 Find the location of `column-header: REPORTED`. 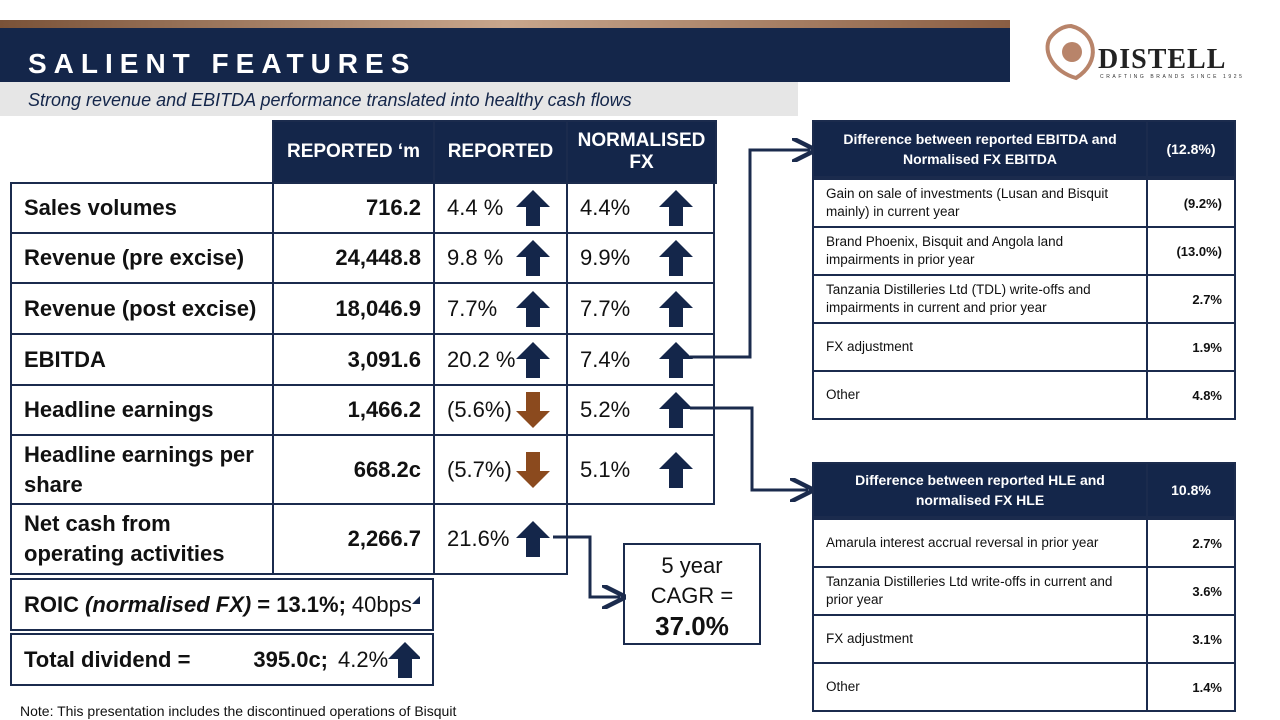

column-header: REPORTED is located at coordinates (500, 152).